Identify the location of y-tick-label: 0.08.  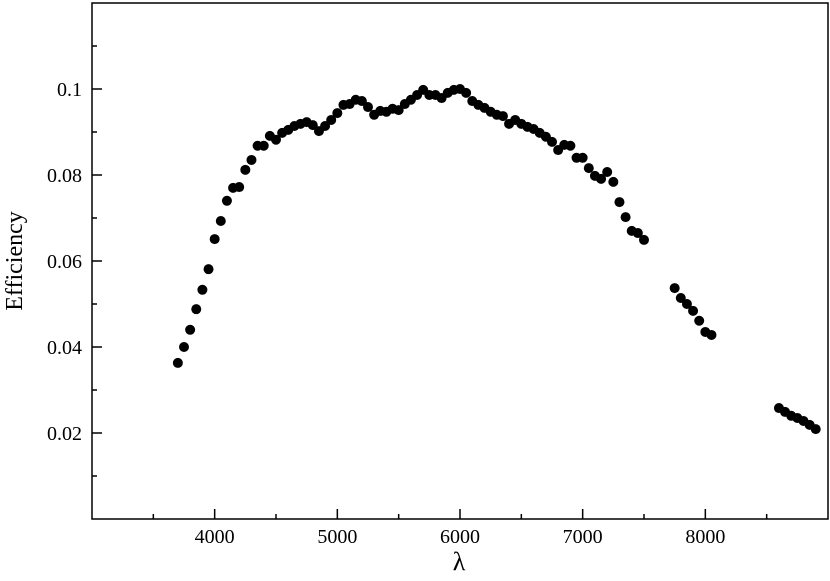
(64, 176).